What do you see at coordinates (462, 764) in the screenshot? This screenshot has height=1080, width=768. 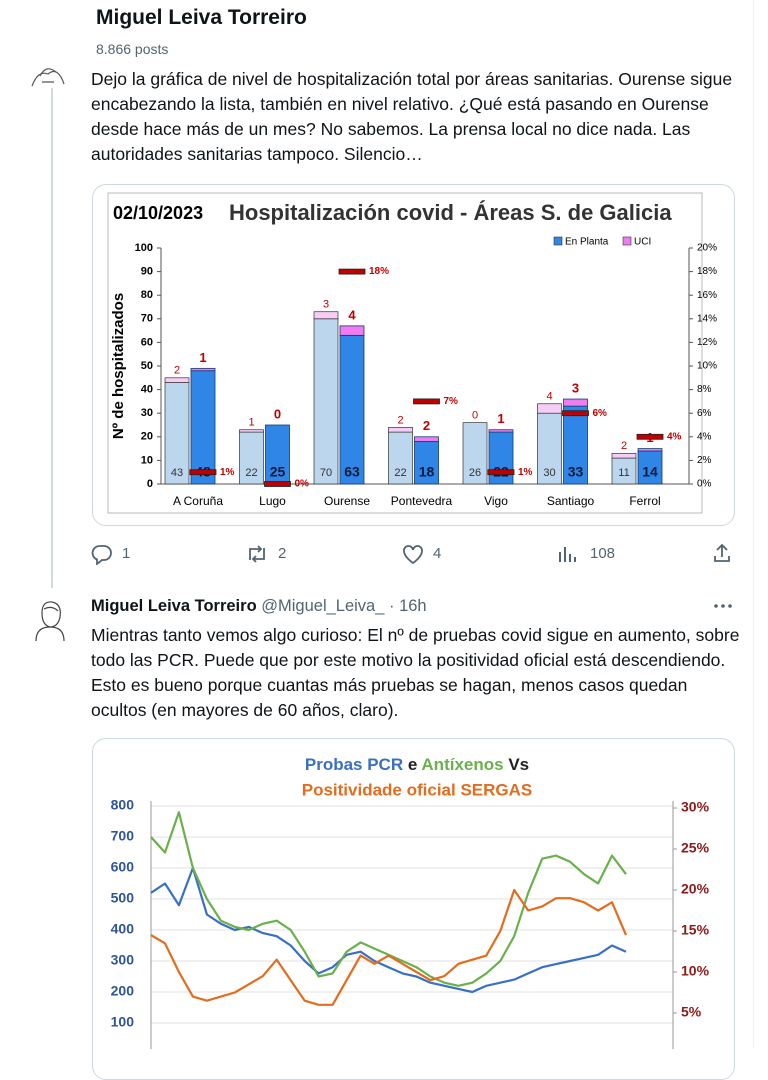 I see `title-part: Antíxenos` at bounding box center [462, 764].